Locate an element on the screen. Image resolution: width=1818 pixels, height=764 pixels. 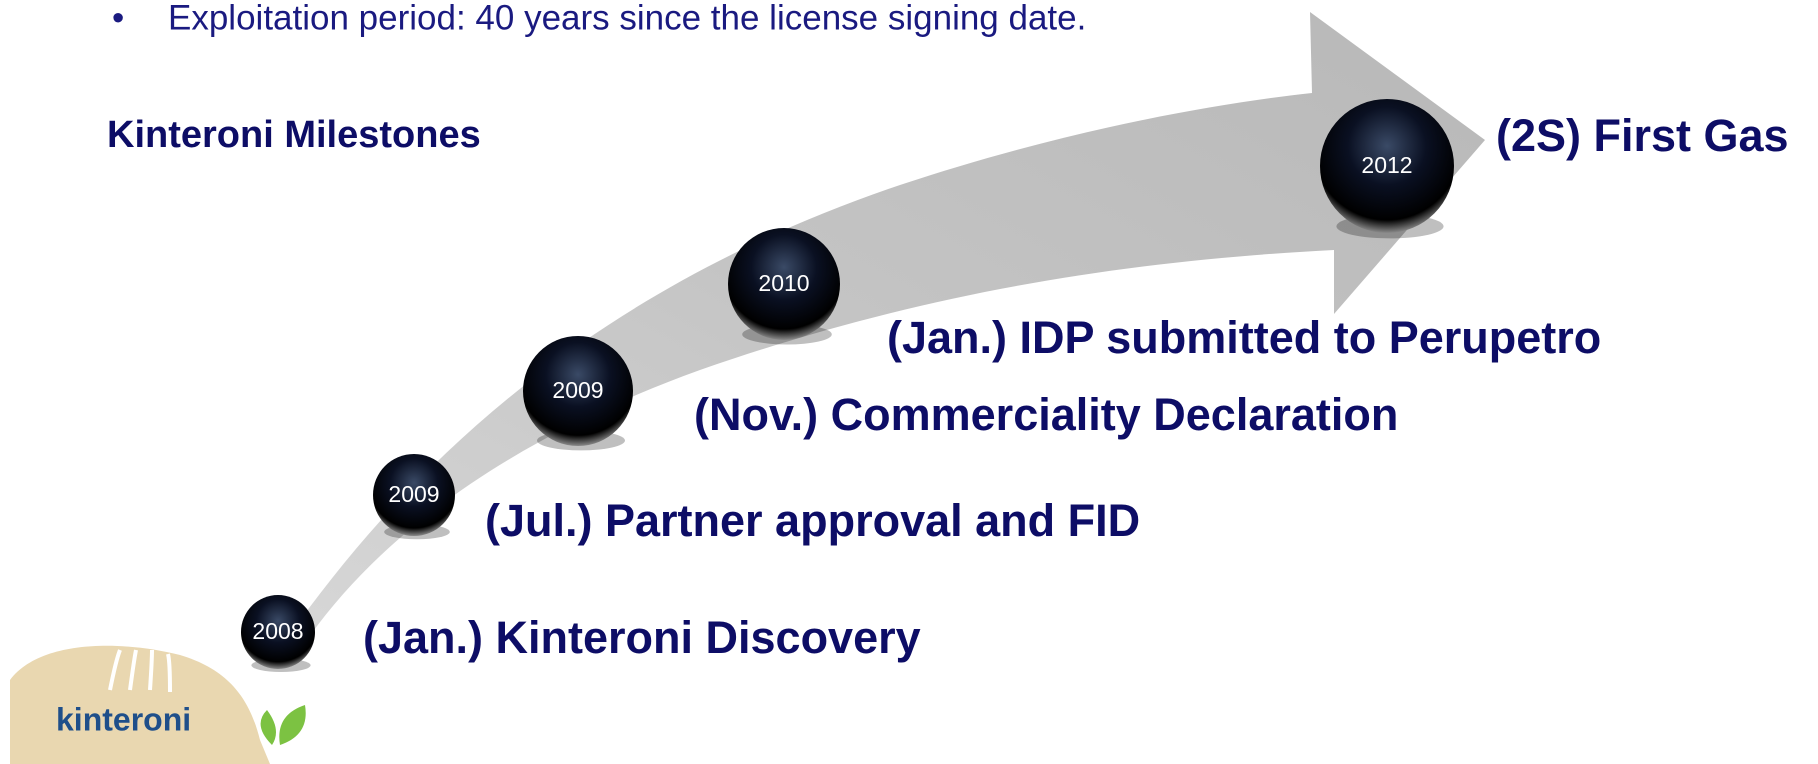
logo-shell is located at coordinates (140, 704).